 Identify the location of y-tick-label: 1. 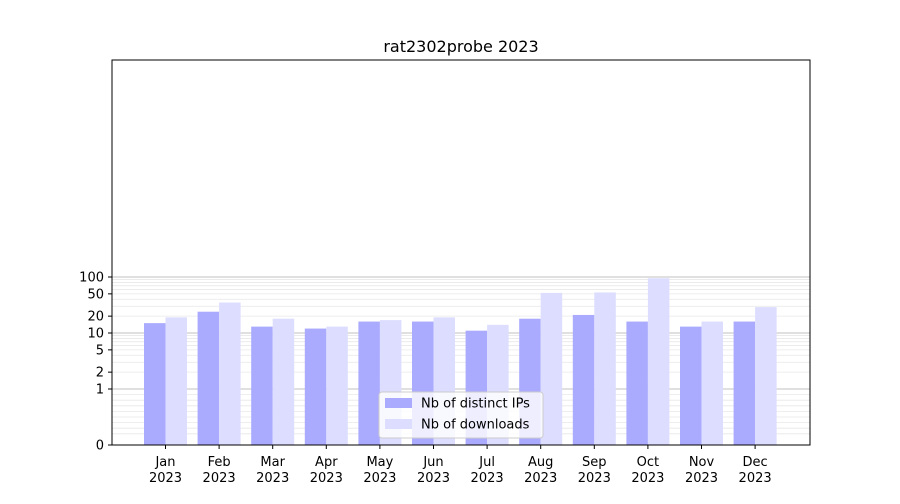
(100, 390).